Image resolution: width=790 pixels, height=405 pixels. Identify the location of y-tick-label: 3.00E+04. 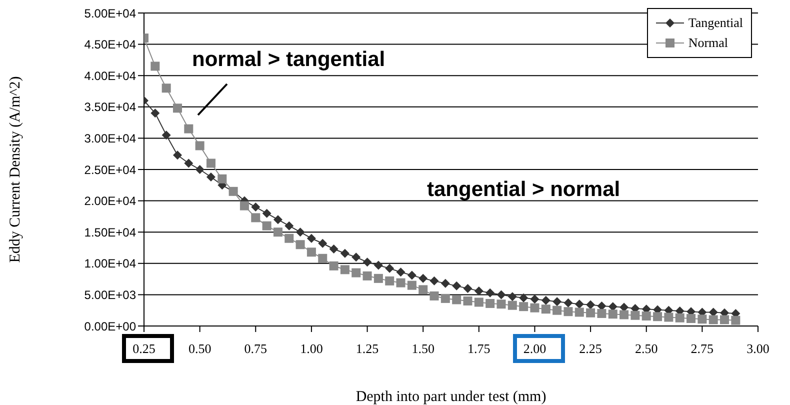
(110, 138).